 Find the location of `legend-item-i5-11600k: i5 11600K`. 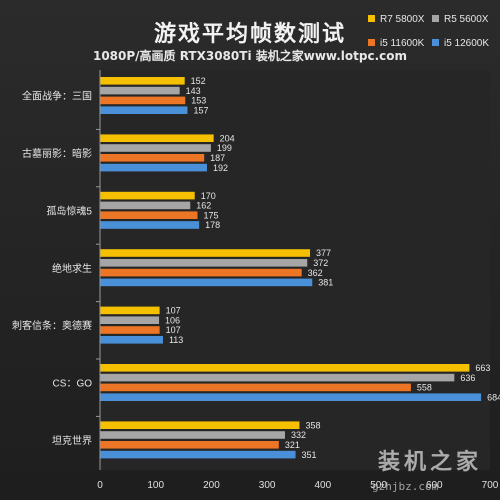

legend-item-i5-11600k: i5 11600K is located at coordinates (396, 43).